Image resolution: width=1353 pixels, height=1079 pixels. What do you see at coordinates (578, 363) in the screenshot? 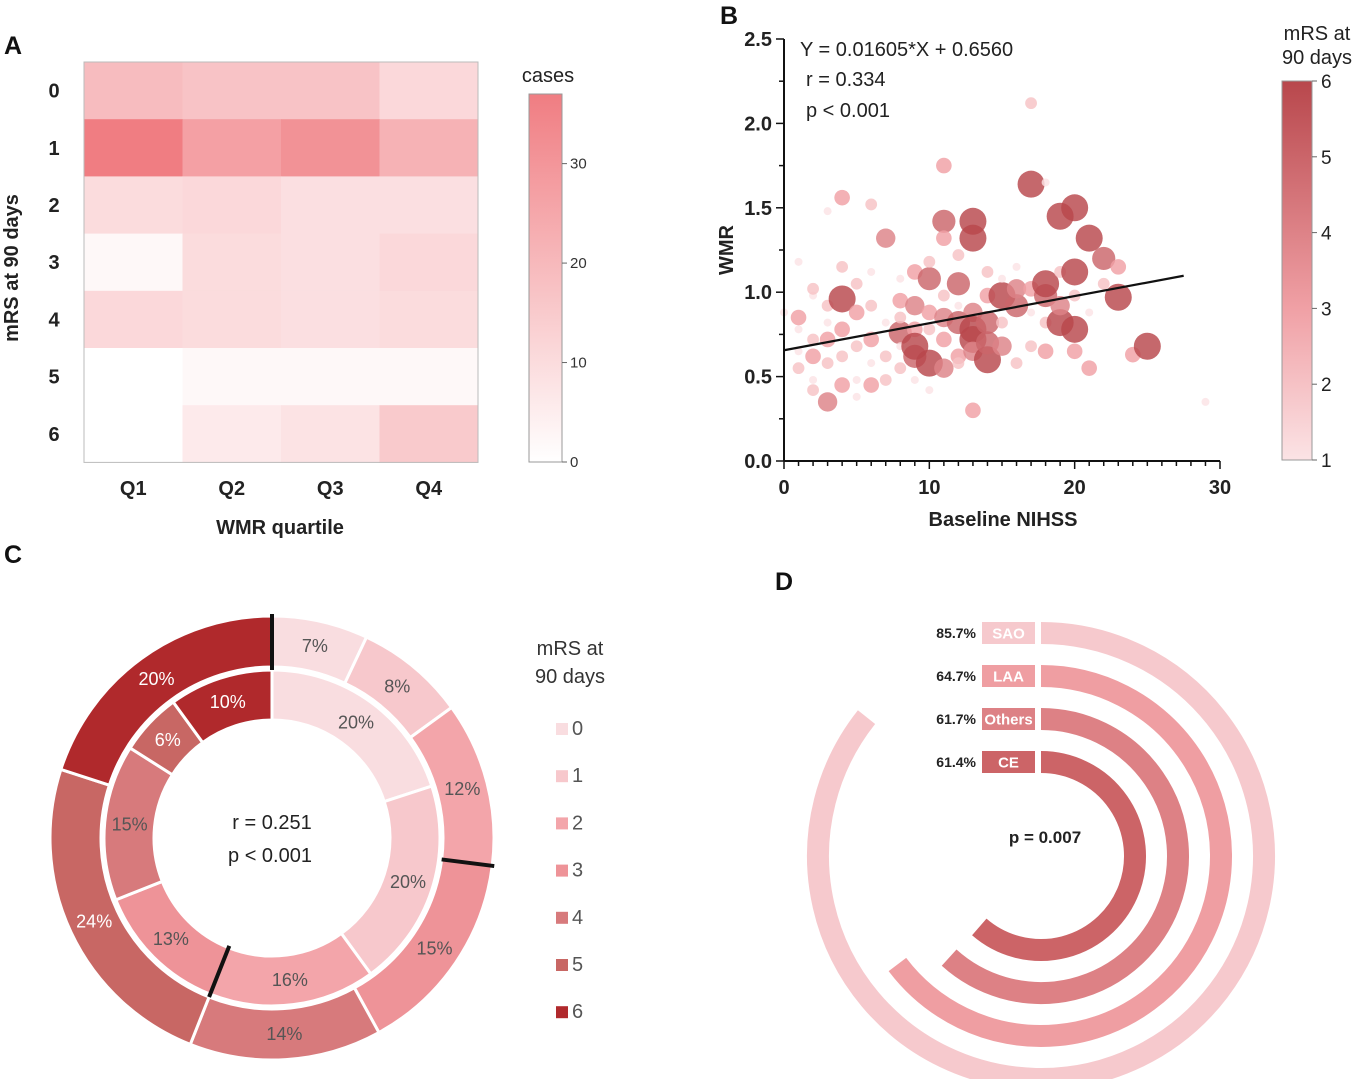
I see `heatmap-colorbar-tick-label: 10` at bounding box center [578, 363].